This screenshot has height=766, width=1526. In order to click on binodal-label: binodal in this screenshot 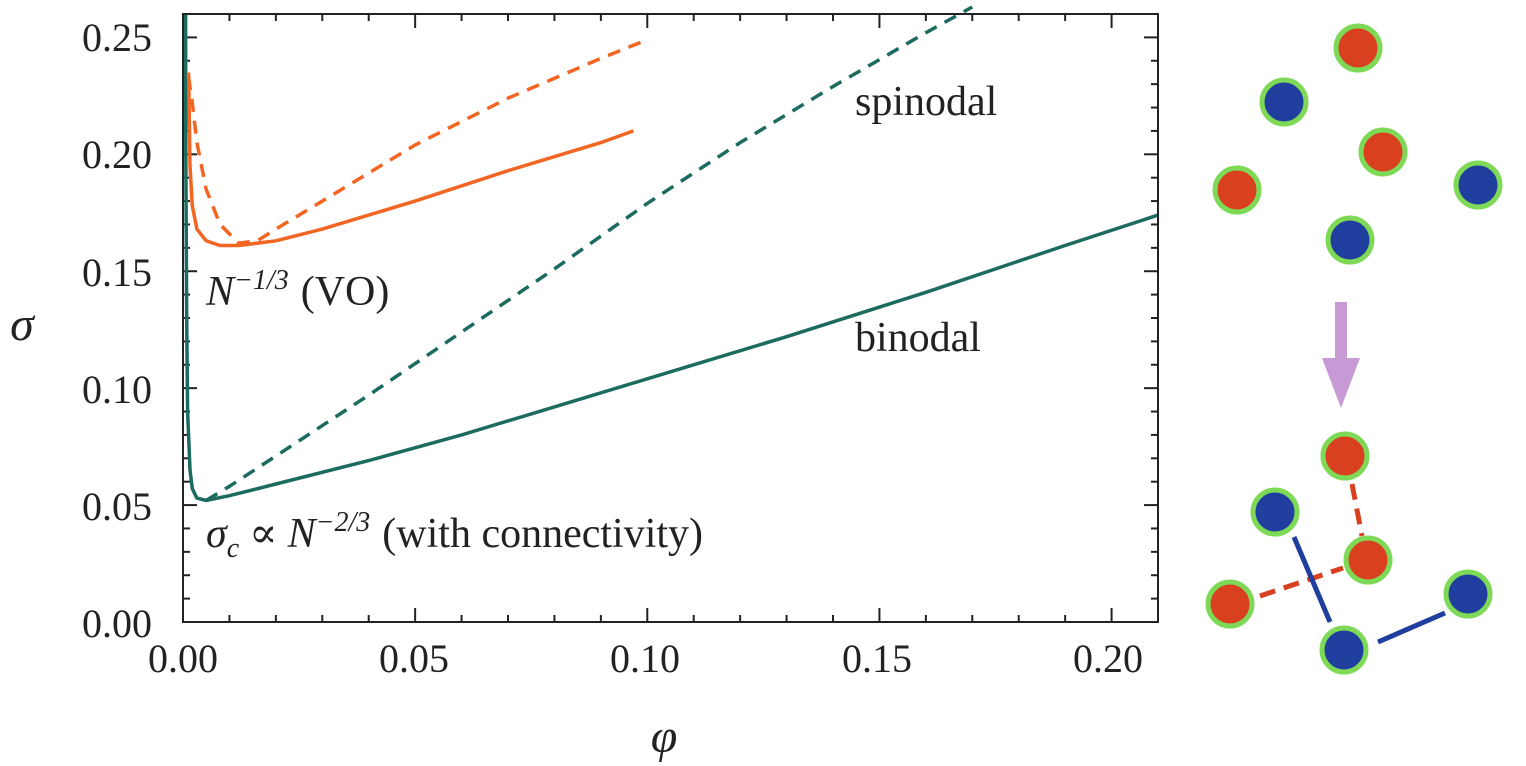, I will do `click(918, 338)`.